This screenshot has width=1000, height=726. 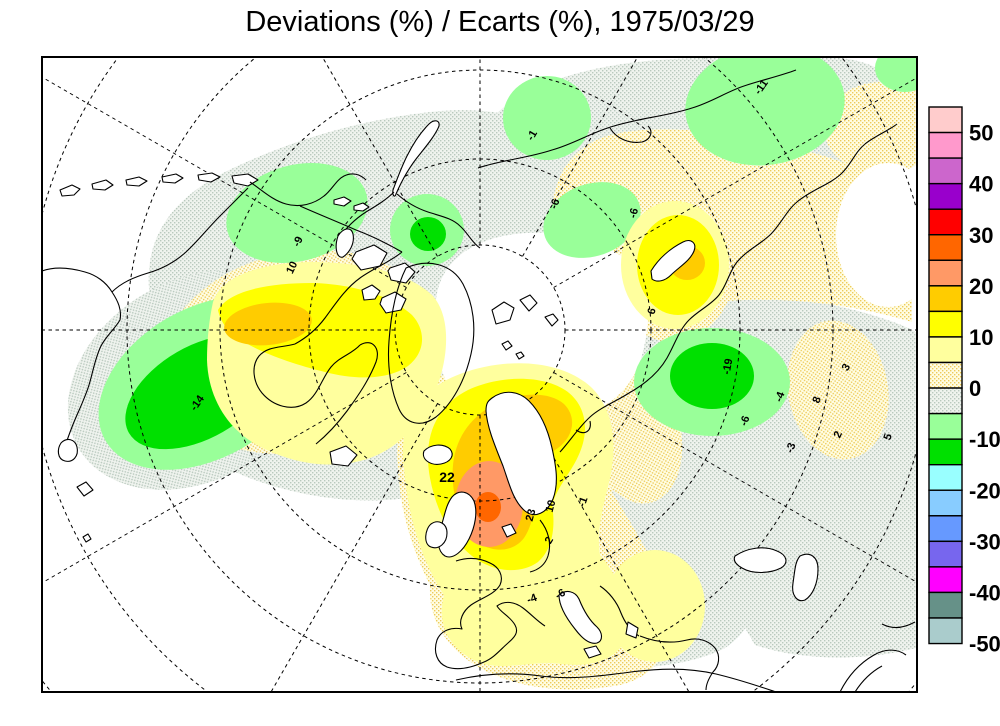 What do you see at coordinates (984, 541) in the screenshot?
I see `colorbar-tick-label: -30` at bounding box center [984, 541].